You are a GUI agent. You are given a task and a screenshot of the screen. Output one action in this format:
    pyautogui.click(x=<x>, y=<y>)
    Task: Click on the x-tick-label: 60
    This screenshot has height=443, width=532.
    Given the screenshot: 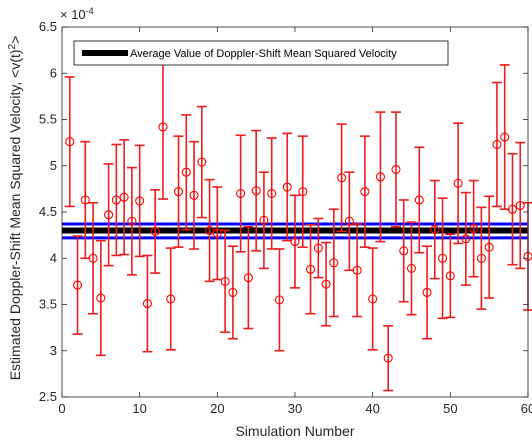 What is the action you would take?
    pyautogui.click(x=526, y=408)
    